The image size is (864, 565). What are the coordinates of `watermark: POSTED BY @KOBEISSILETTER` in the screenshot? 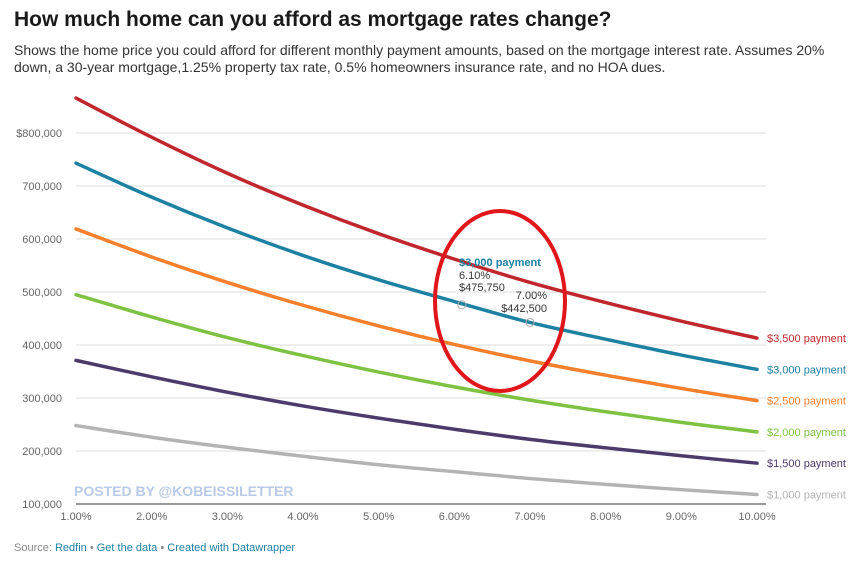 It's located at (184, 491).